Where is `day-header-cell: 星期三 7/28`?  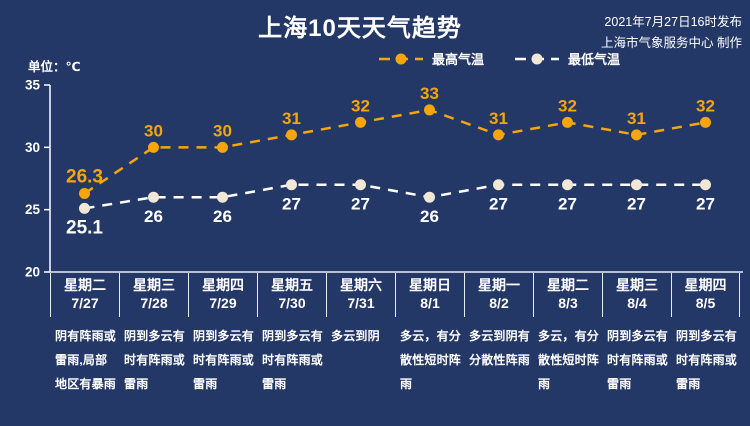 day-header-cell: 星期三 7/28 is located at coordinates (153, 295).